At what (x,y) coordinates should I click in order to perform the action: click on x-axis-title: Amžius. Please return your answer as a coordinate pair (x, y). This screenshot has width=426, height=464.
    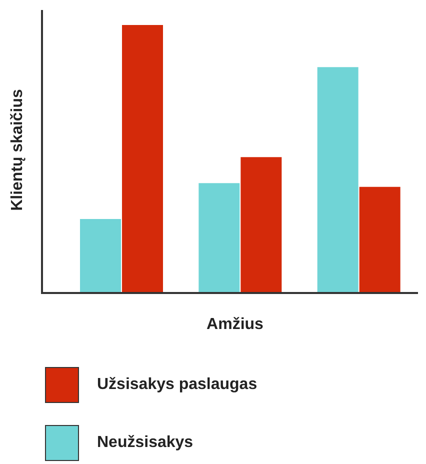
    Looking at the image, I should click on (235, 325).